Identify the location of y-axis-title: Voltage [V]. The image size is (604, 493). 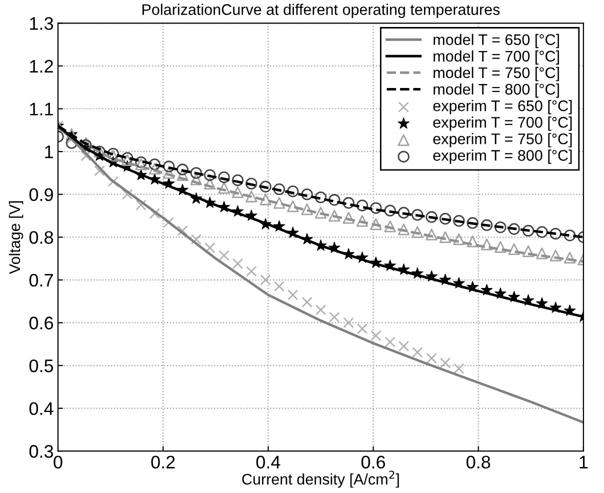
(16, 237).